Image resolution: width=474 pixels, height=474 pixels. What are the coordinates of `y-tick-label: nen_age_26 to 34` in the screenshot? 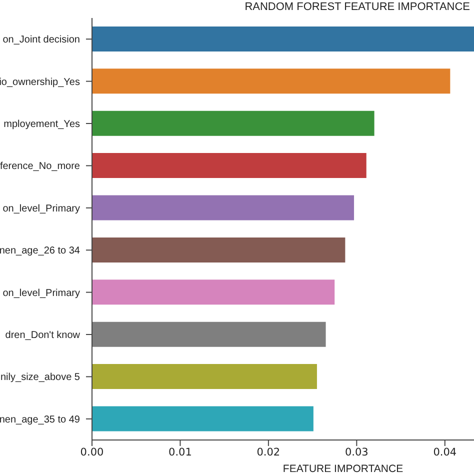 It's located at (40, 251).